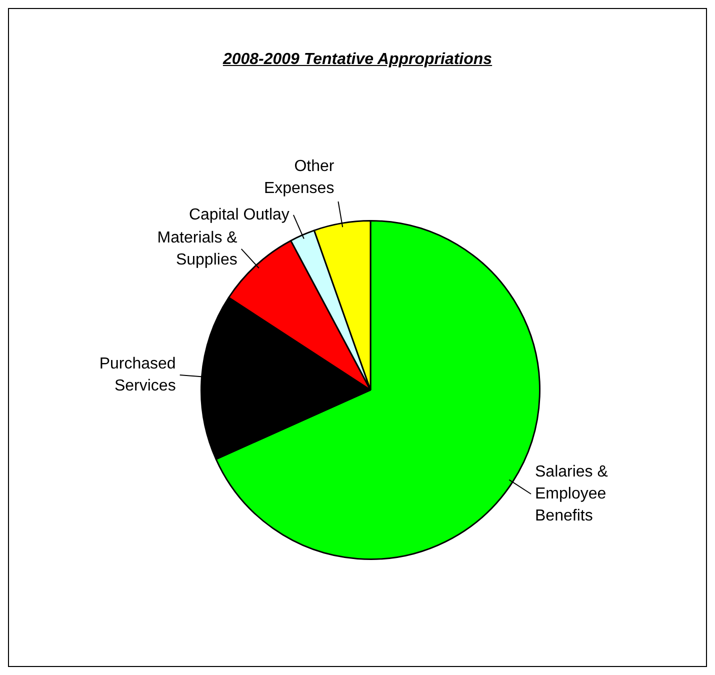 This screenshot has width=715, height=675. I want to click on slice-label: Other Expenses, so click(299, 177).